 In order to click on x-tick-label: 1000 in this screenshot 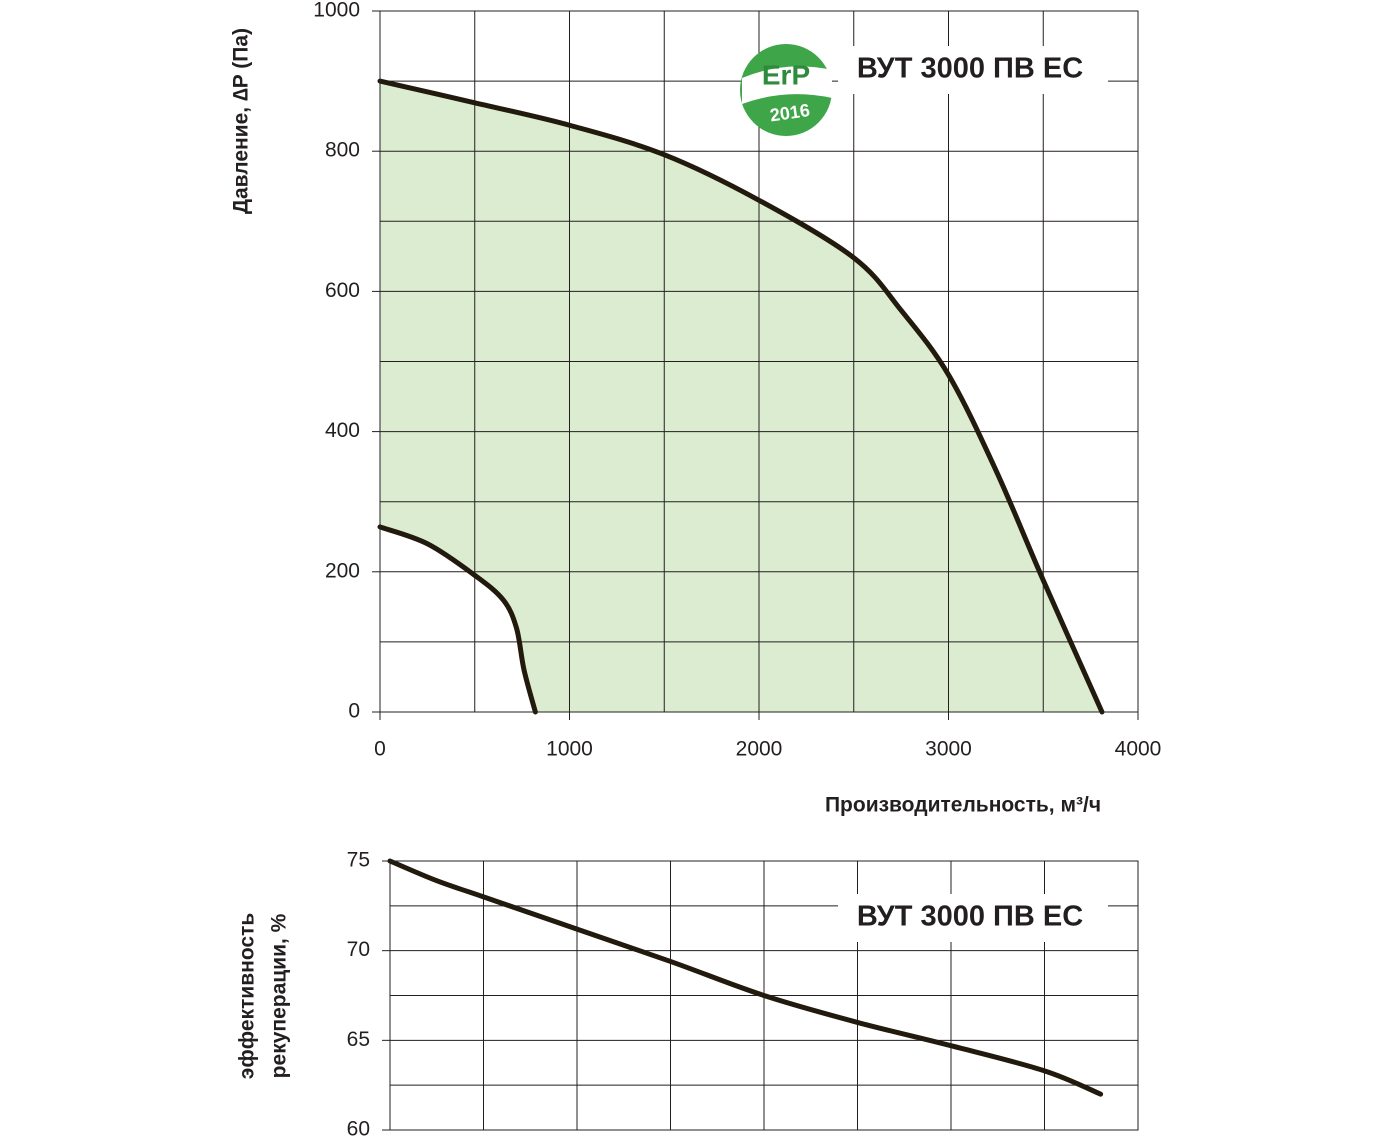, I will do `click(569, 749)`.